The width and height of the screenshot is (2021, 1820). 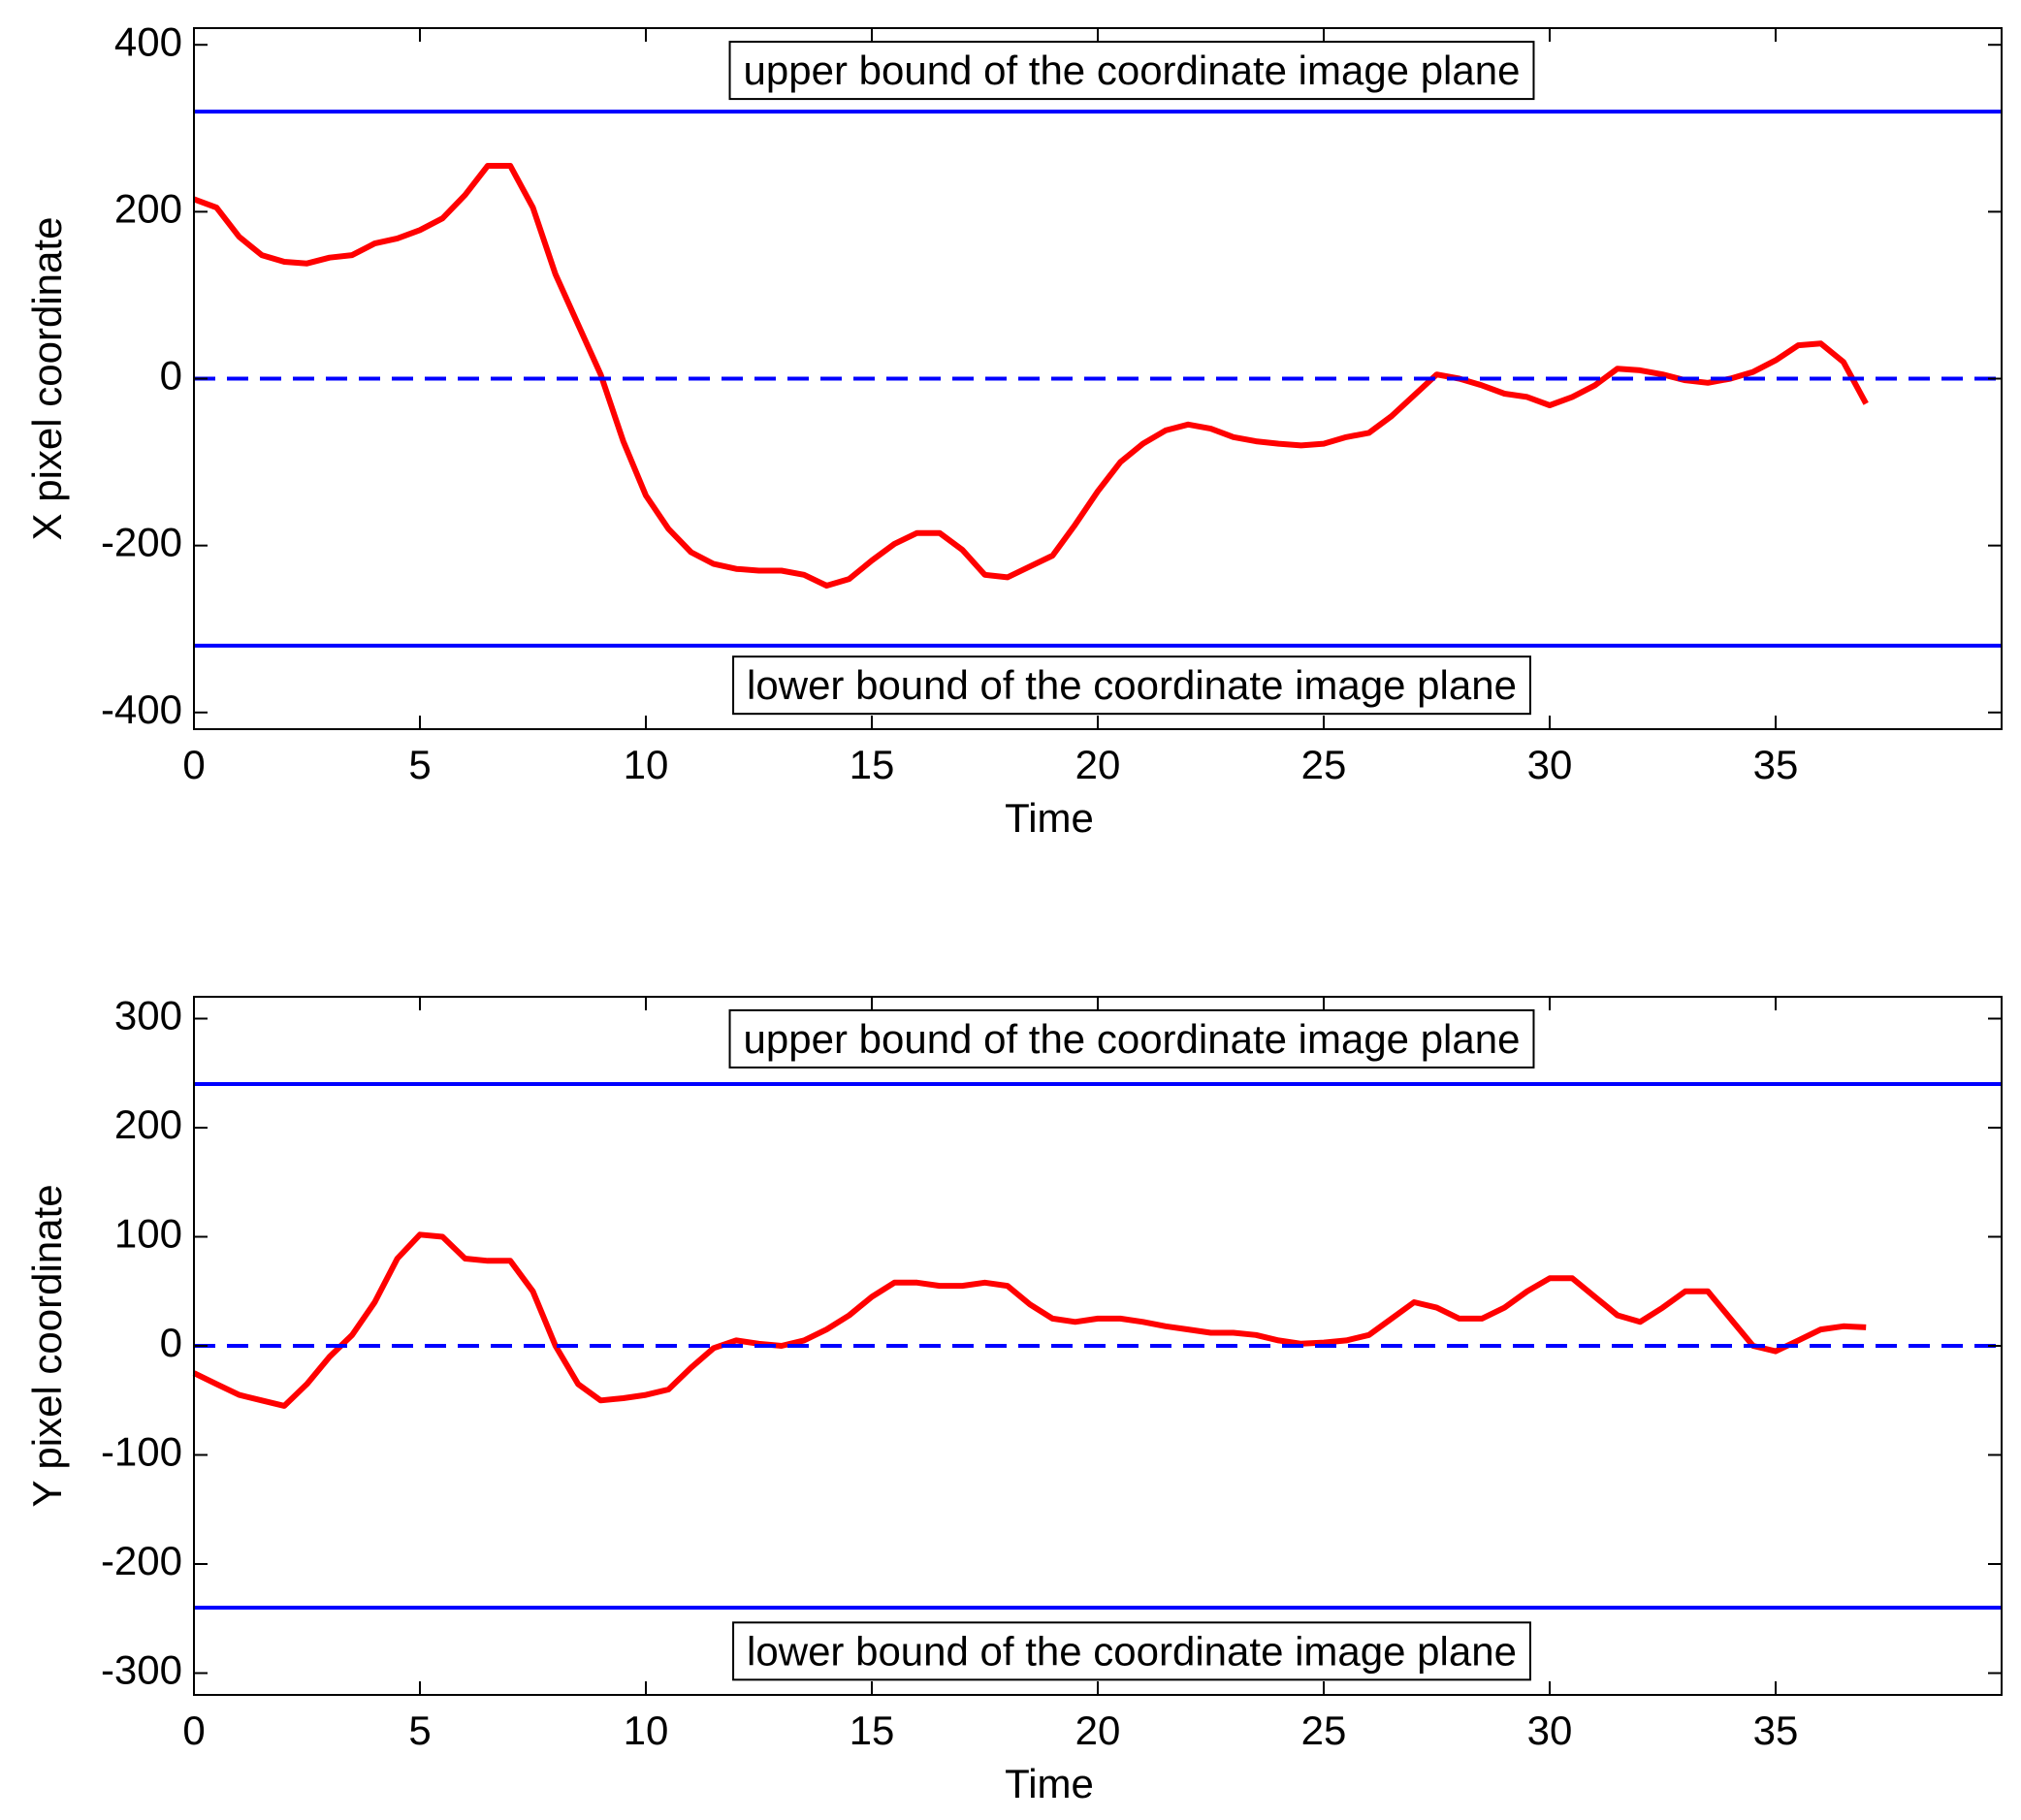 What do you see at coordinates (141, 709) in the screenshot?
I see `y-tick-label: -400` at bounding box center [141, 709].